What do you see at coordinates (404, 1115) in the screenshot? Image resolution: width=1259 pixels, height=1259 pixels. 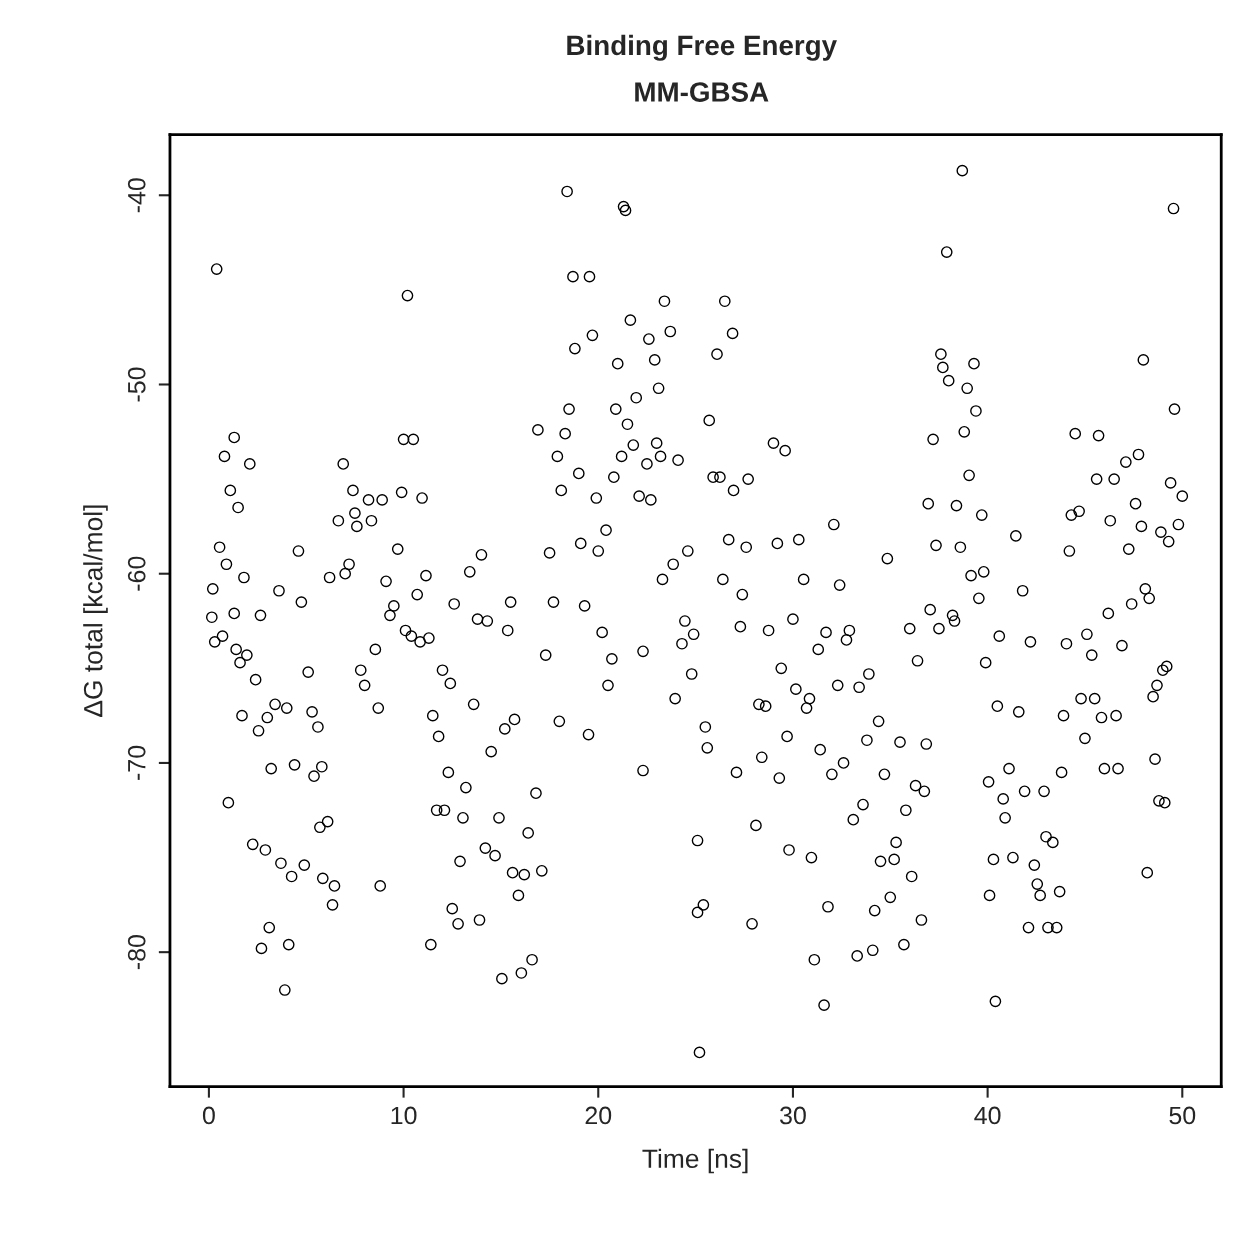 I see `x-tick-label: 10` at bounding box center [404, 1115].